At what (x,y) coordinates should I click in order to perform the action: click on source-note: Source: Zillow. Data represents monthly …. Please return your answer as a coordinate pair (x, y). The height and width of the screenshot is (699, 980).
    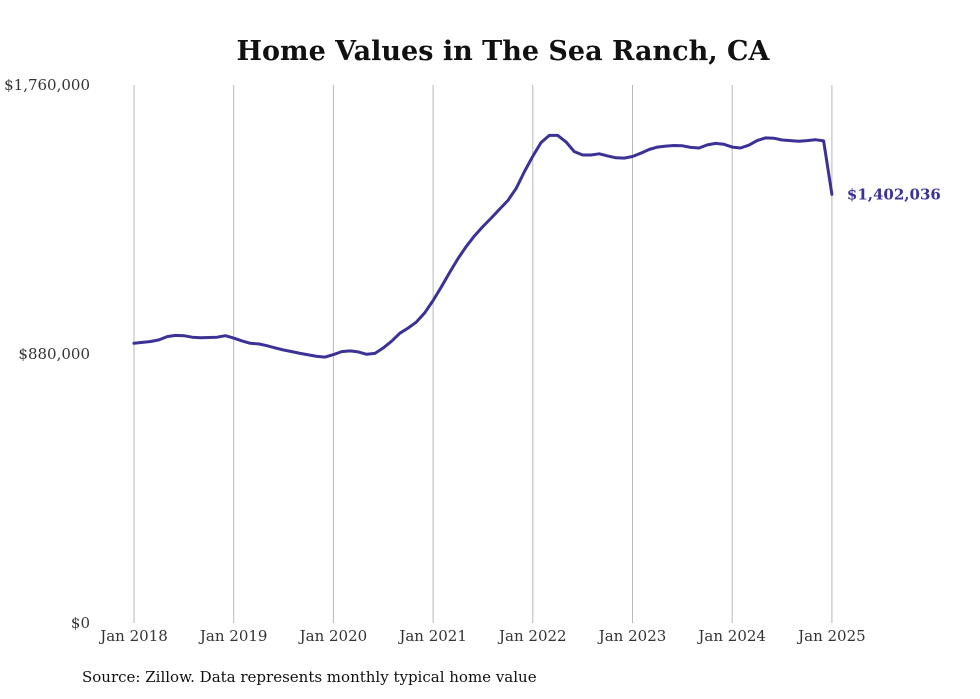
    Looking at the image, I should click on (309, 677).